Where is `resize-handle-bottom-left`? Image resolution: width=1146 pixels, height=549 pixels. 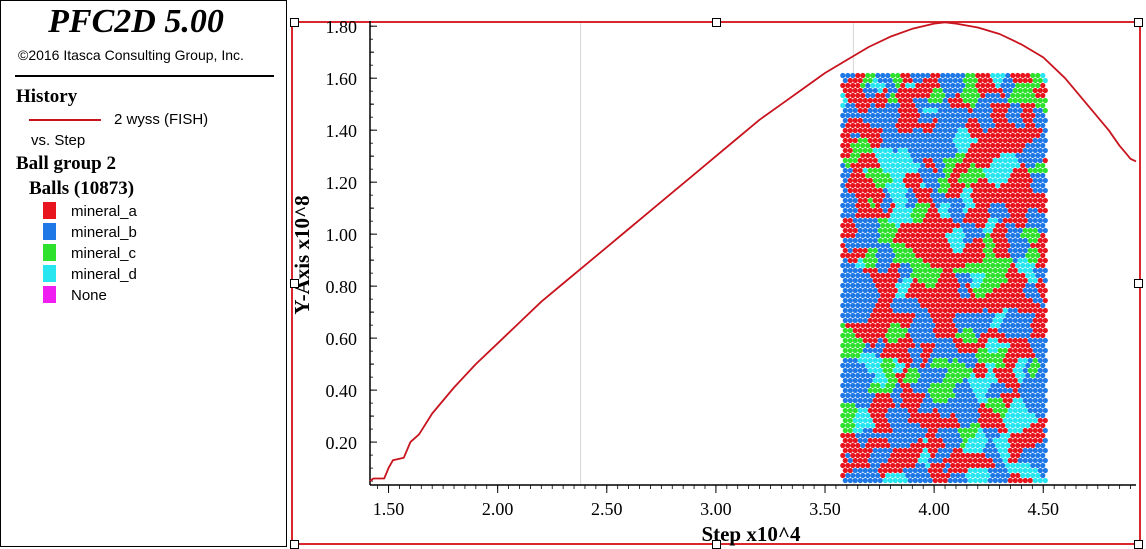 resize-handle-bottom-left is located at coordinates (294, 544).